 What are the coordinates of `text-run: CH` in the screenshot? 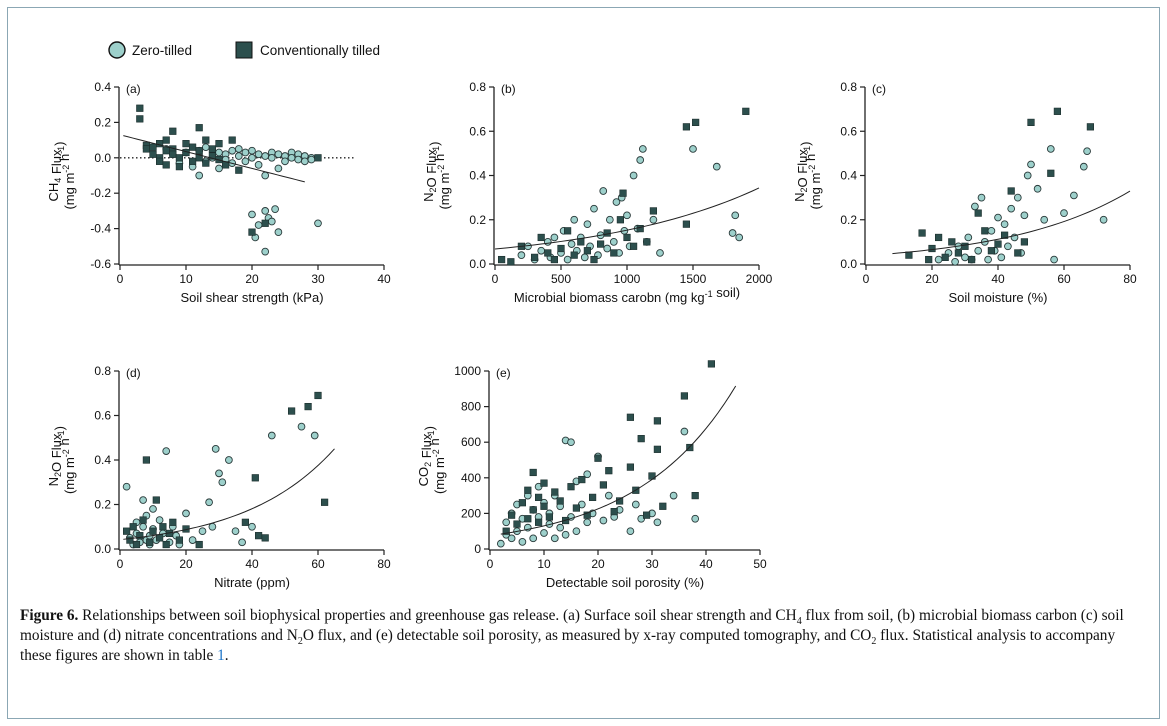 It's located at (53, 192).